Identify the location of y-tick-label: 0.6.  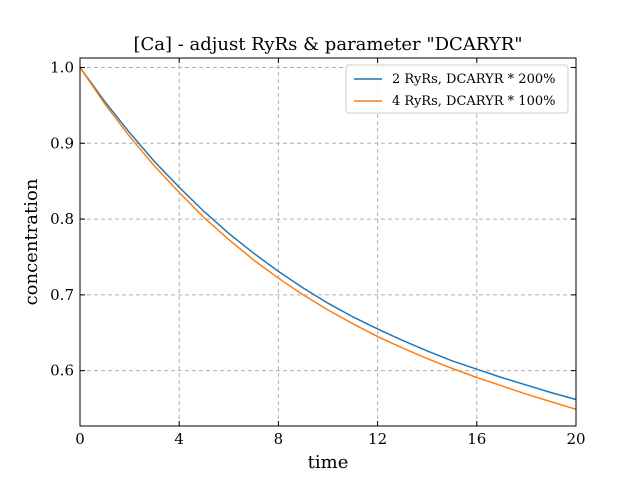
(62, 371).